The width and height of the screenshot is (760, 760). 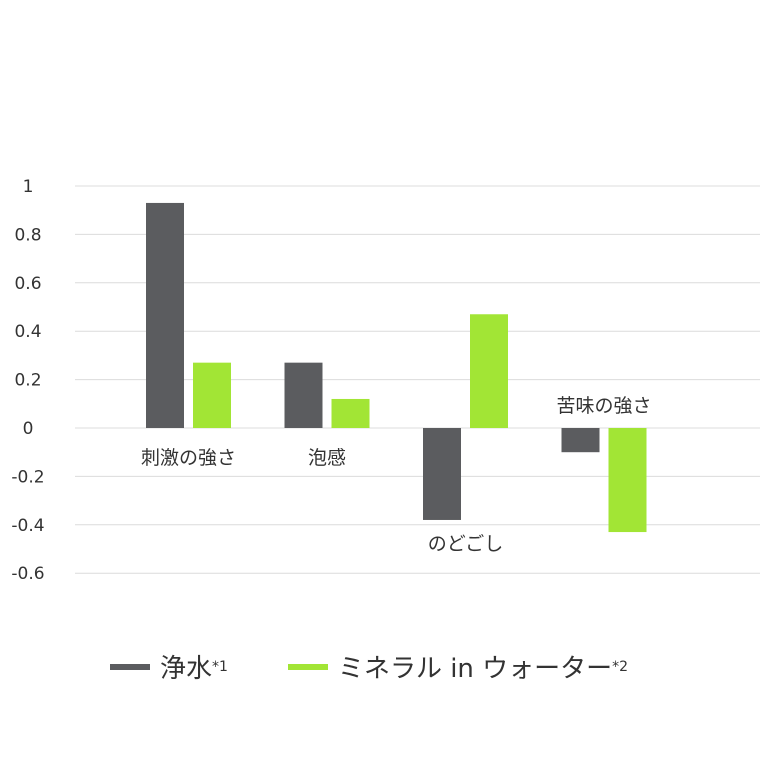 I want to click on y-tick-label: 1, so click(x=28, y=187).